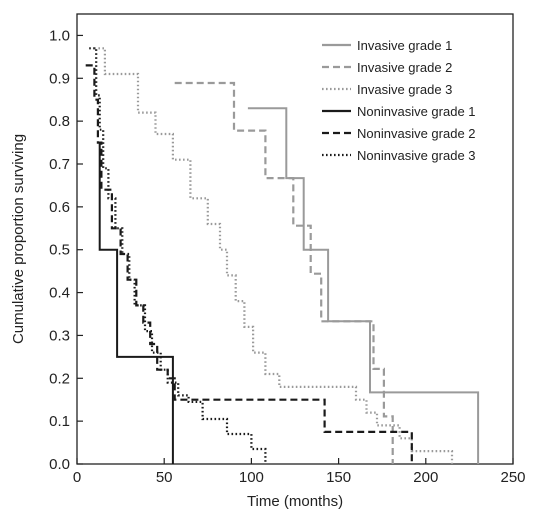  I want to click on y-tick-label: 0.8, so click(59, 121).